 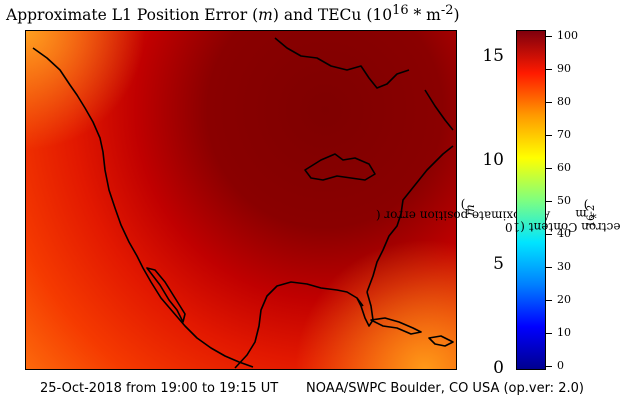 What do you see at coordinates (564, 299) in the screenshot?
I see `colorbar-tick: 20` at bounding box center [564, 299].